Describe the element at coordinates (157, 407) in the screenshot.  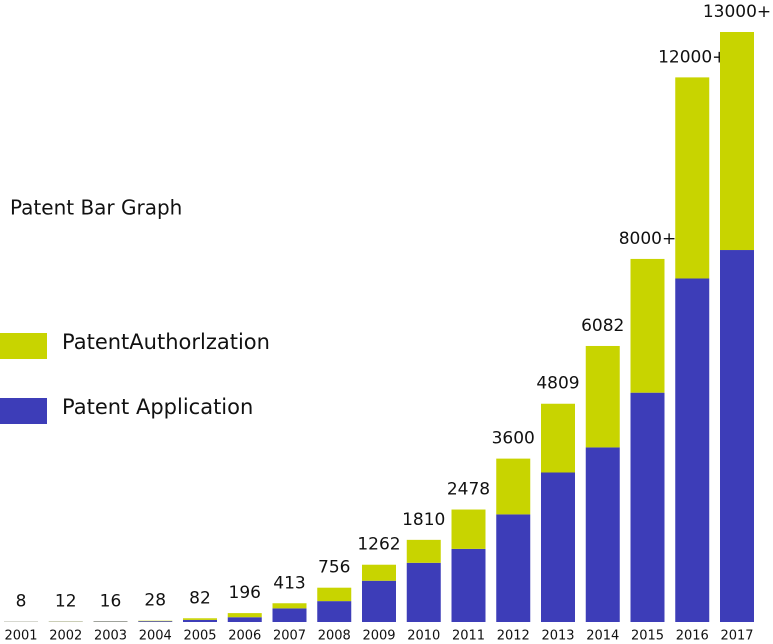
I see `legend-label: Patent Application` at that location.